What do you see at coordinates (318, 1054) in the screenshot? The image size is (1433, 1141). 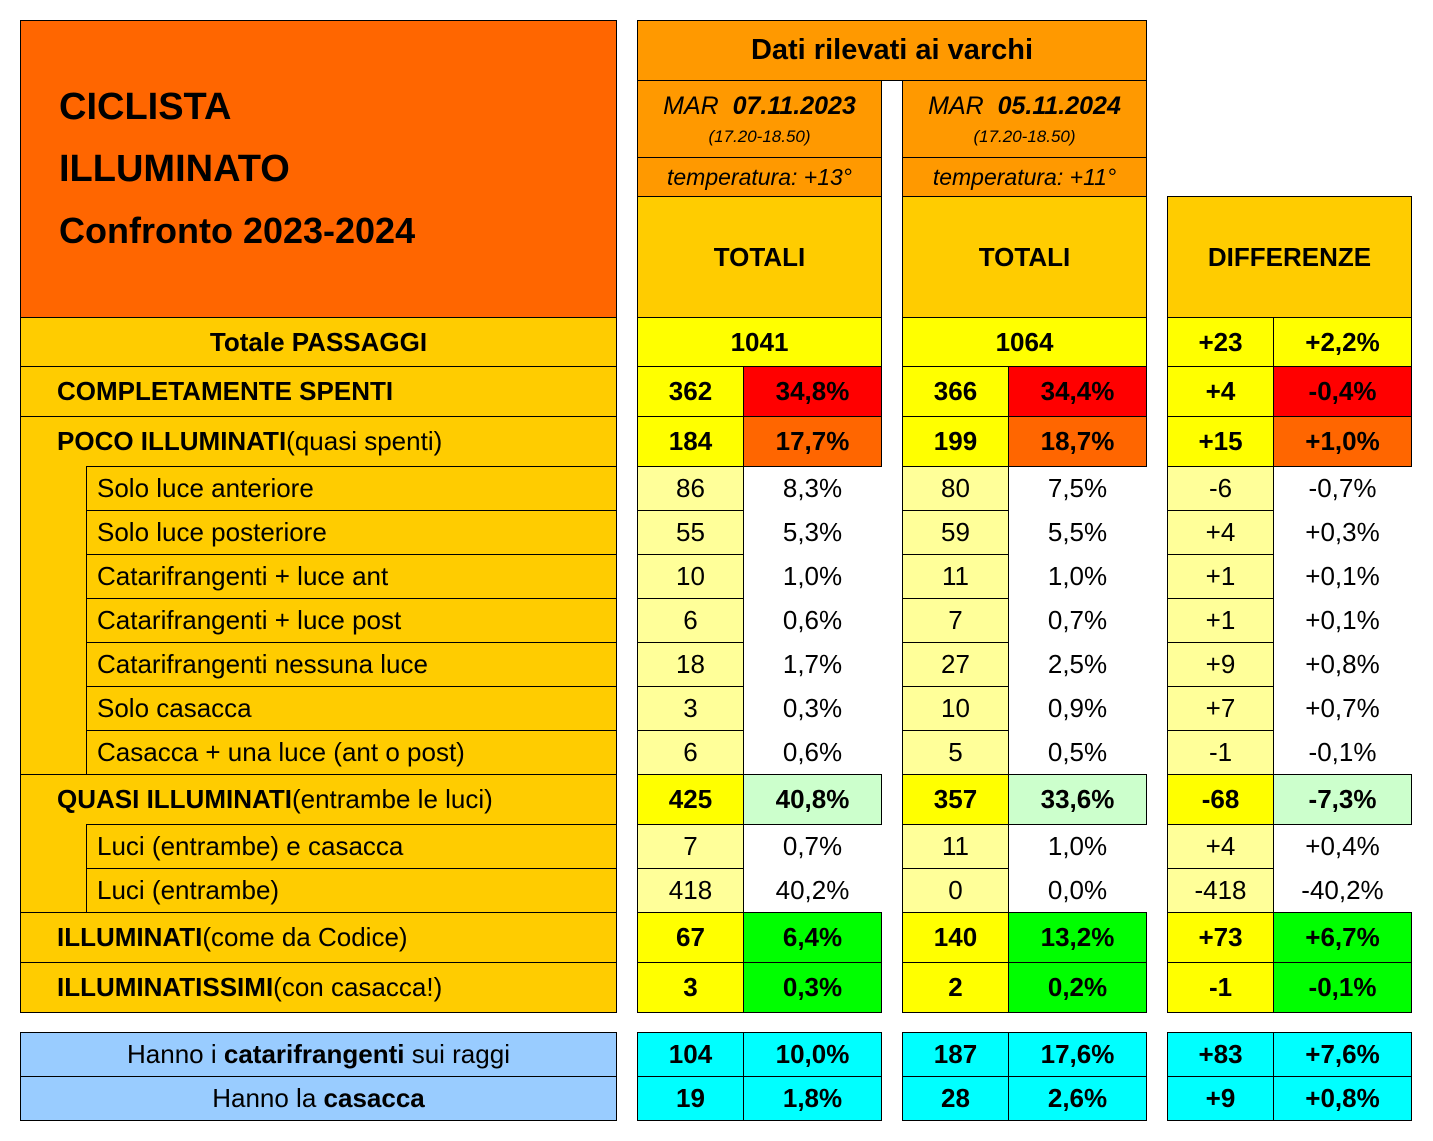 I see `extra-label: Hanno i catarifrangenti sui raggi` at bounding box center [318, 1054].